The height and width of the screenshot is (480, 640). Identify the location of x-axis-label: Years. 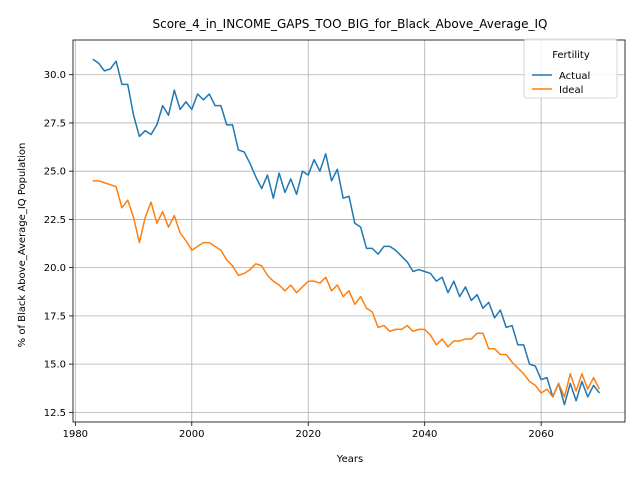
(349, 459).